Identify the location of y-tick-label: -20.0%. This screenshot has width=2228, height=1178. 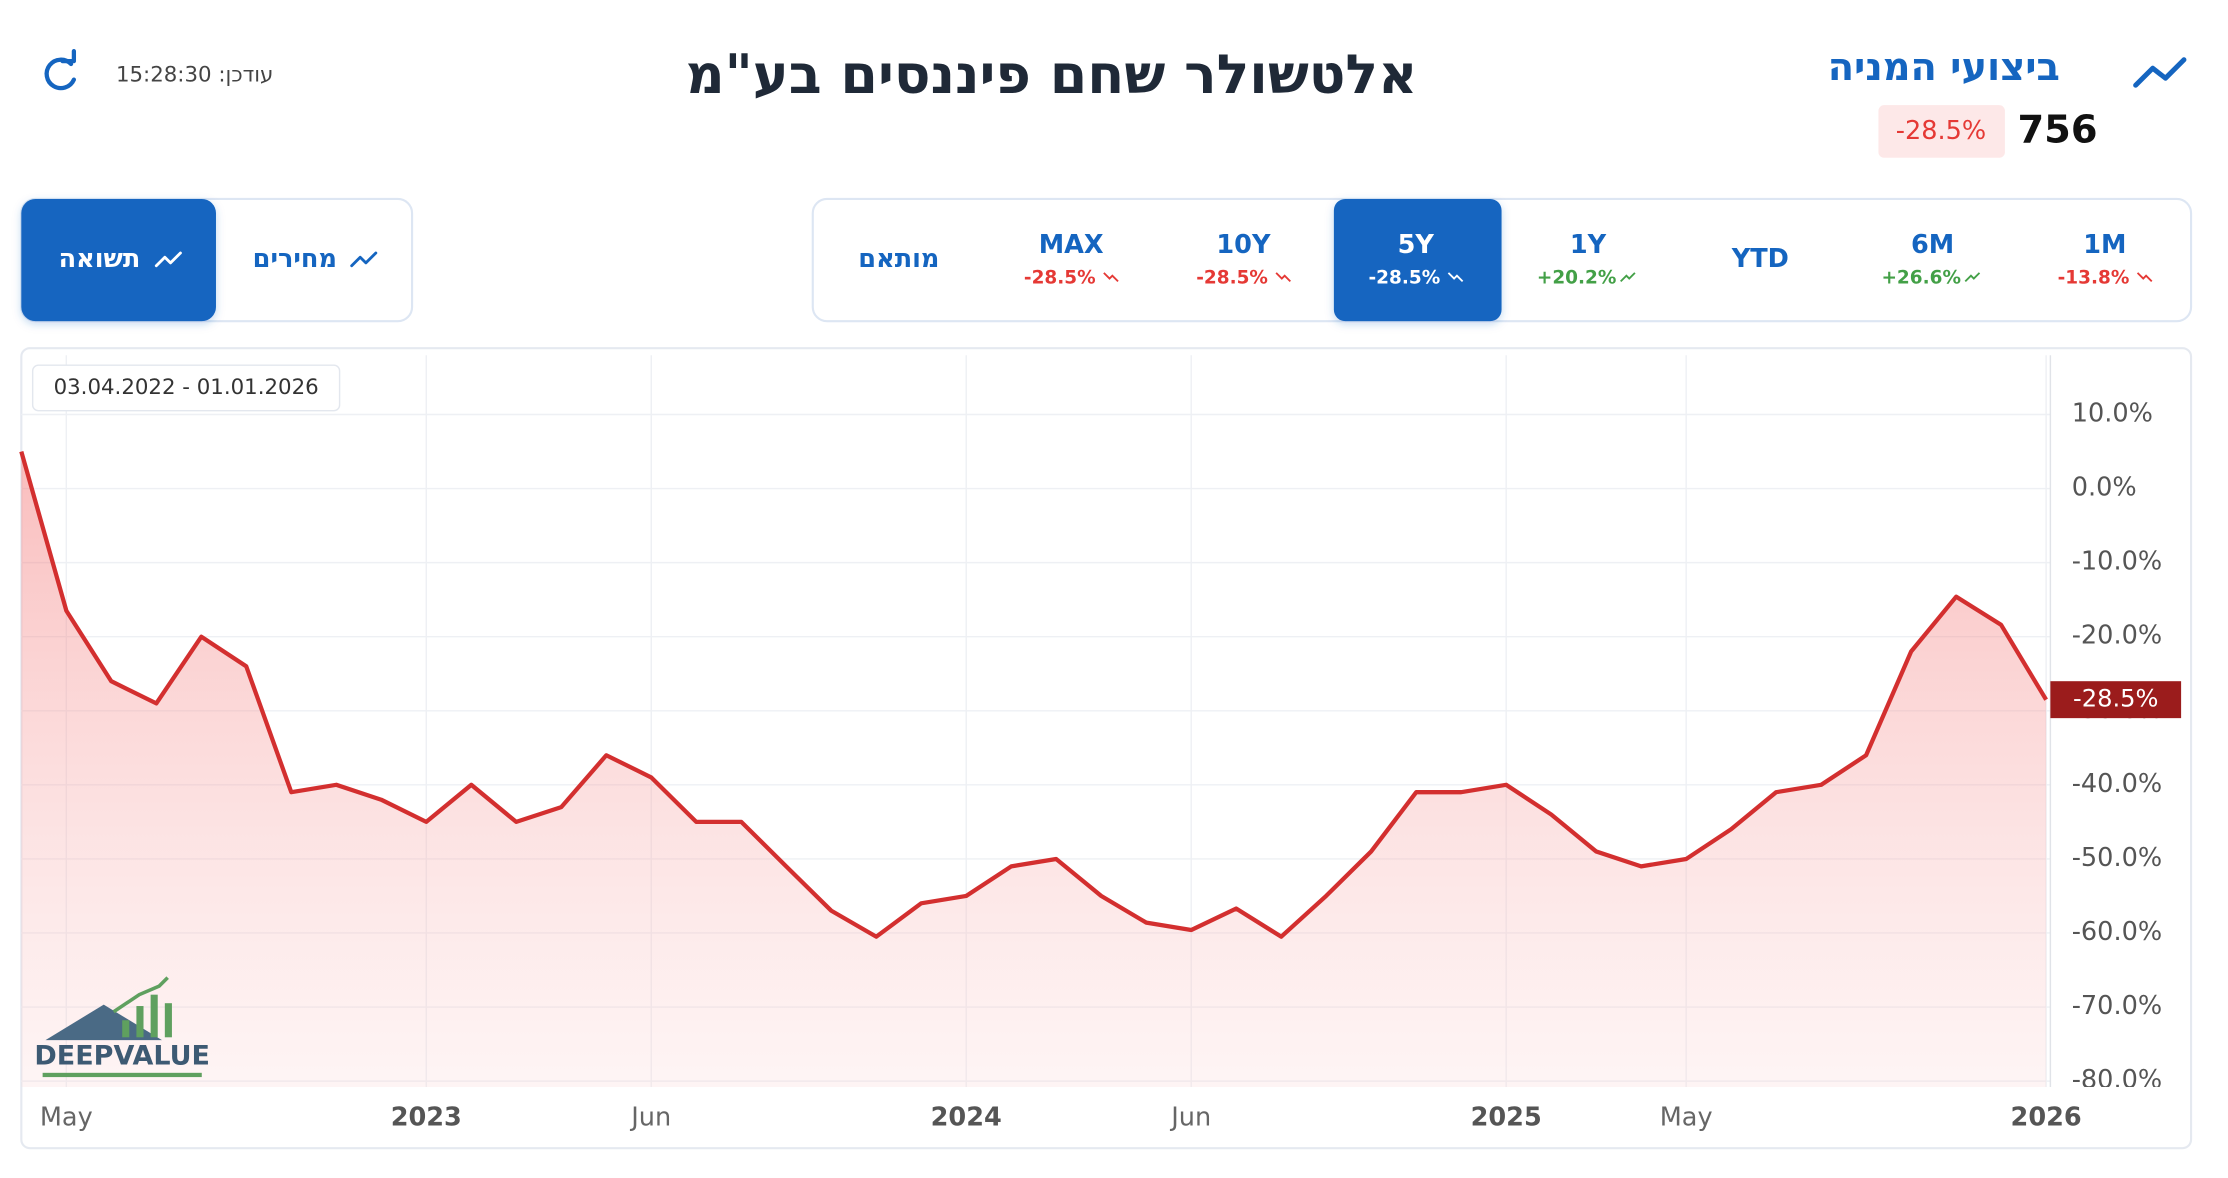
(2117, 636).